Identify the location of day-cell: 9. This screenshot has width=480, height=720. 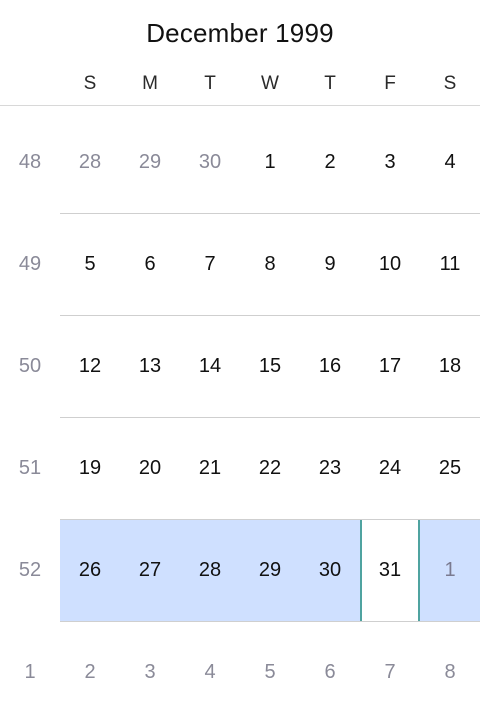
(330, 264).